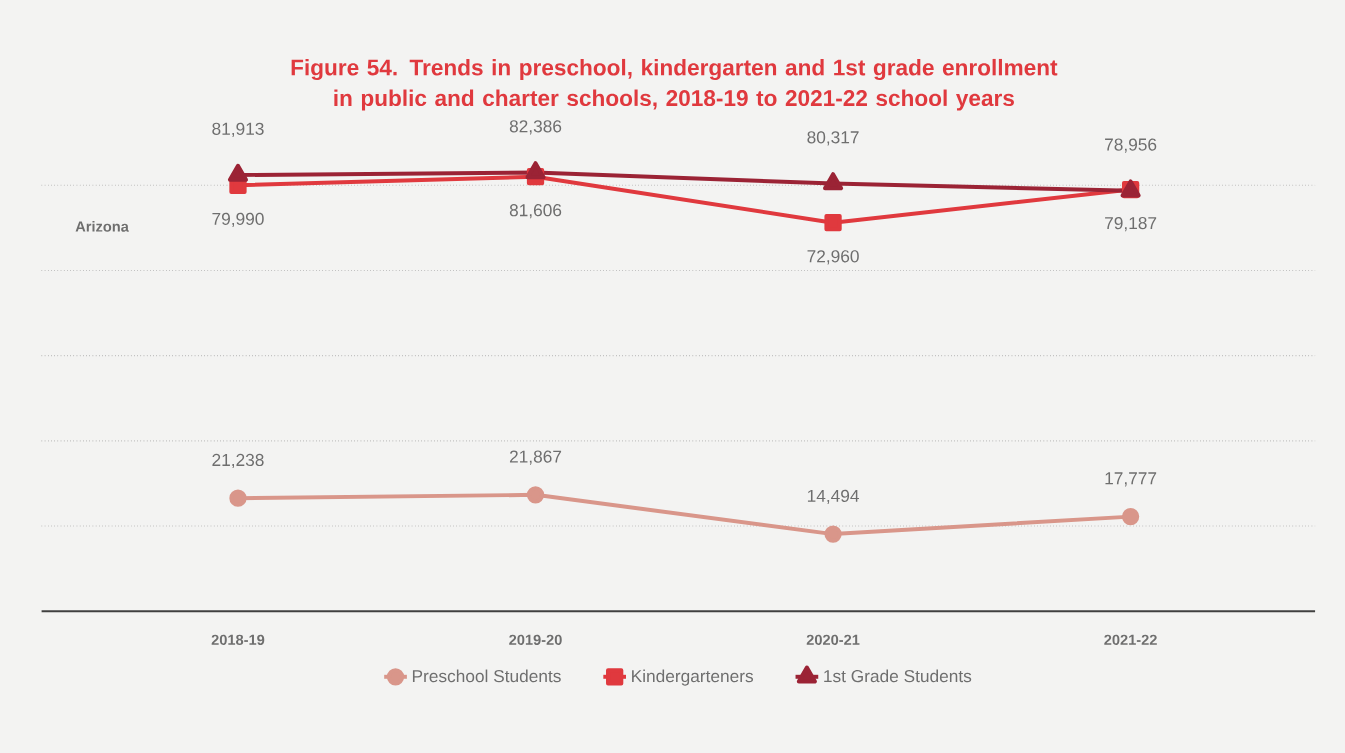 The image size is (1345, 753). What do you see at coordinates (238, 129) in the screenshot?
I see `data-label: 81,913` at bounding box center [238, 129].